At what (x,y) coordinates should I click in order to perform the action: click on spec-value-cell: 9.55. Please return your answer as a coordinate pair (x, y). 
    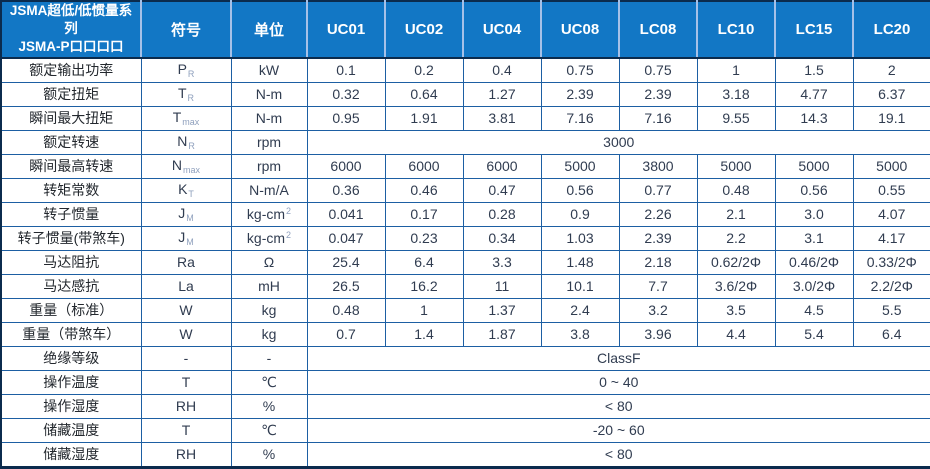
    Looking at the image, I should click on (736, 118).